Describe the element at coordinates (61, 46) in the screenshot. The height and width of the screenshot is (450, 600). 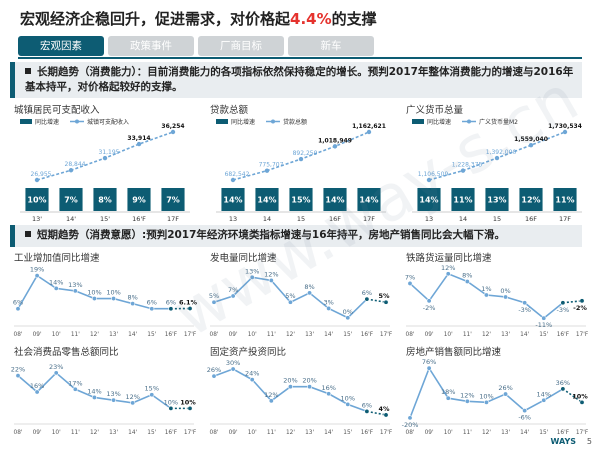
I see `tab-macro-factors: 宏观因素` at that location.